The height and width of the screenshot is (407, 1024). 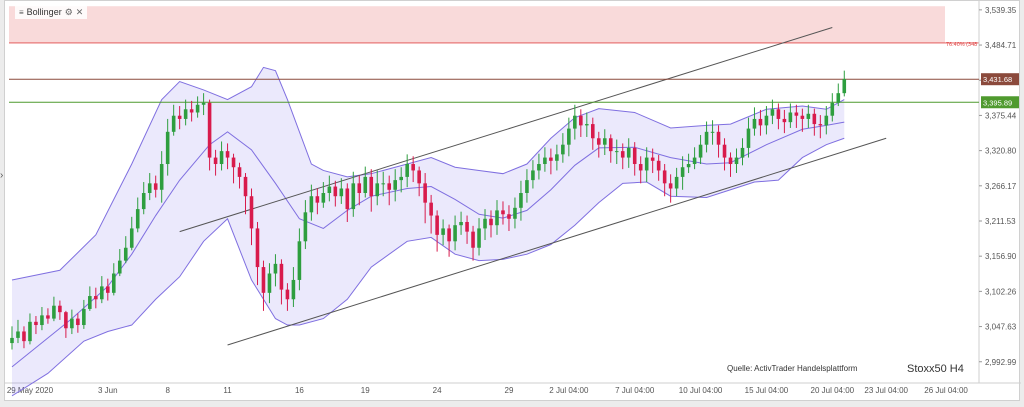 I want to click on panel-collapse-icon: ›, so click(x=2, y=175).